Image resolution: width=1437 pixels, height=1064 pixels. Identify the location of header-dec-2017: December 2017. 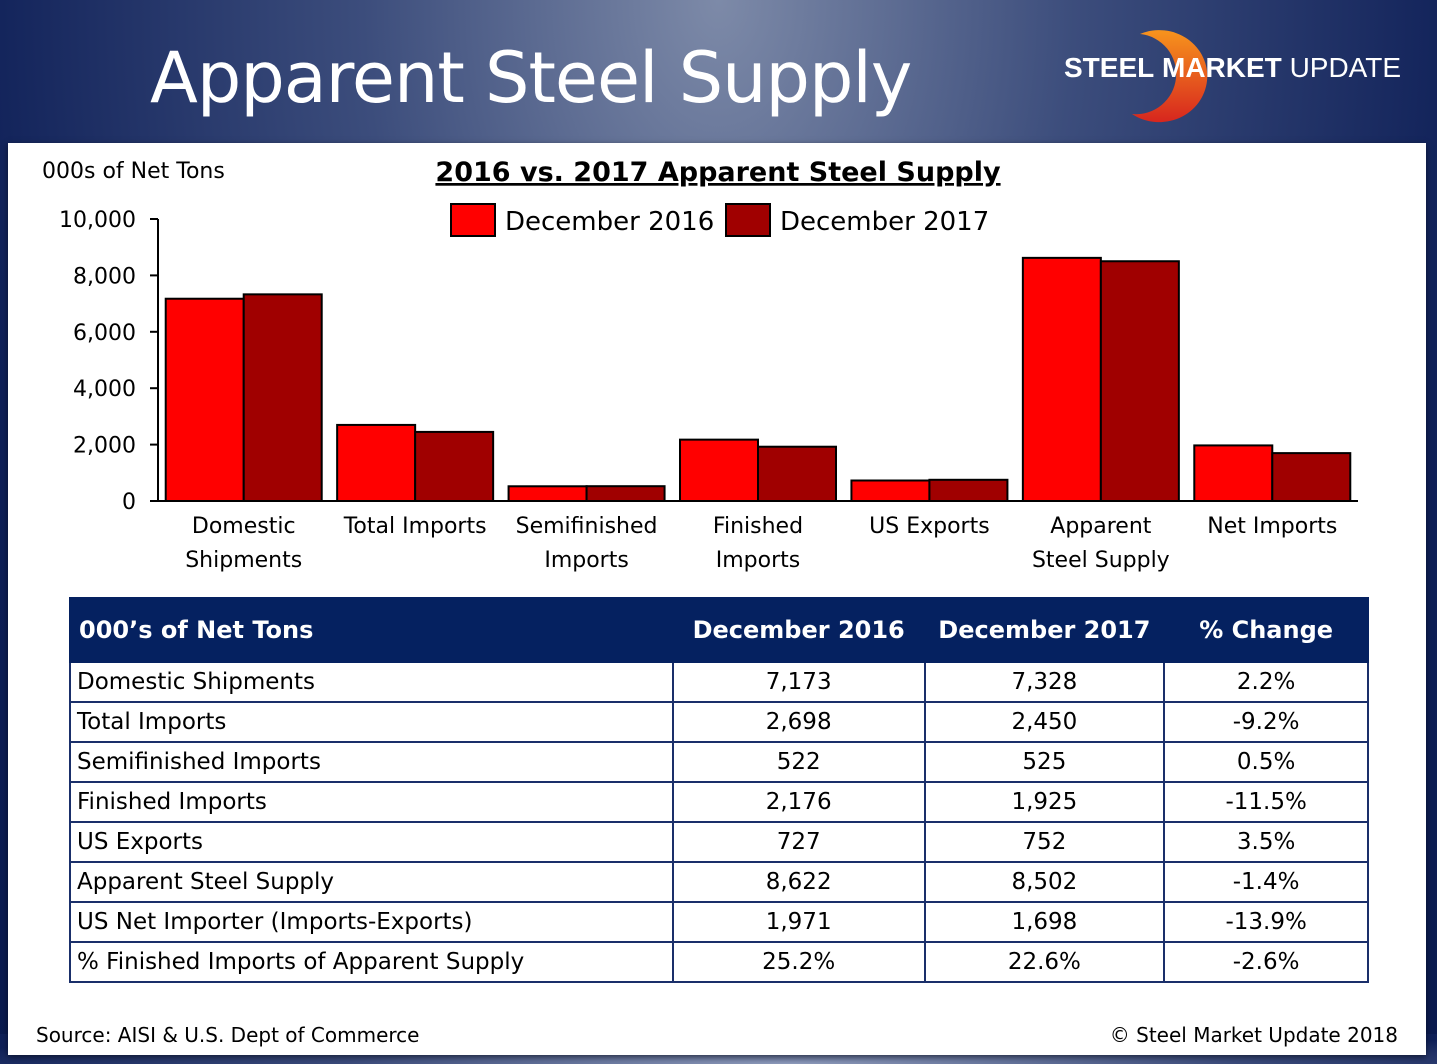
(1044, 630).